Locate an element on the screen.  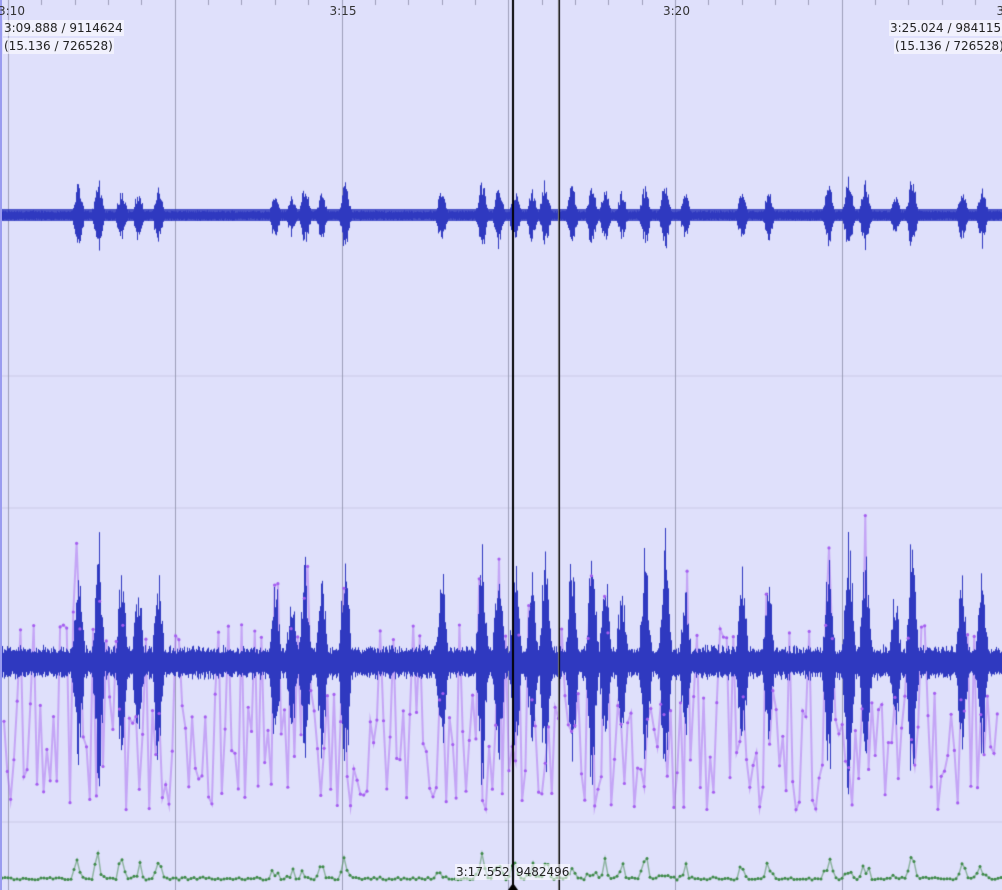
timeline-tick-label: 3:10 is located at coordinates (12, 11).